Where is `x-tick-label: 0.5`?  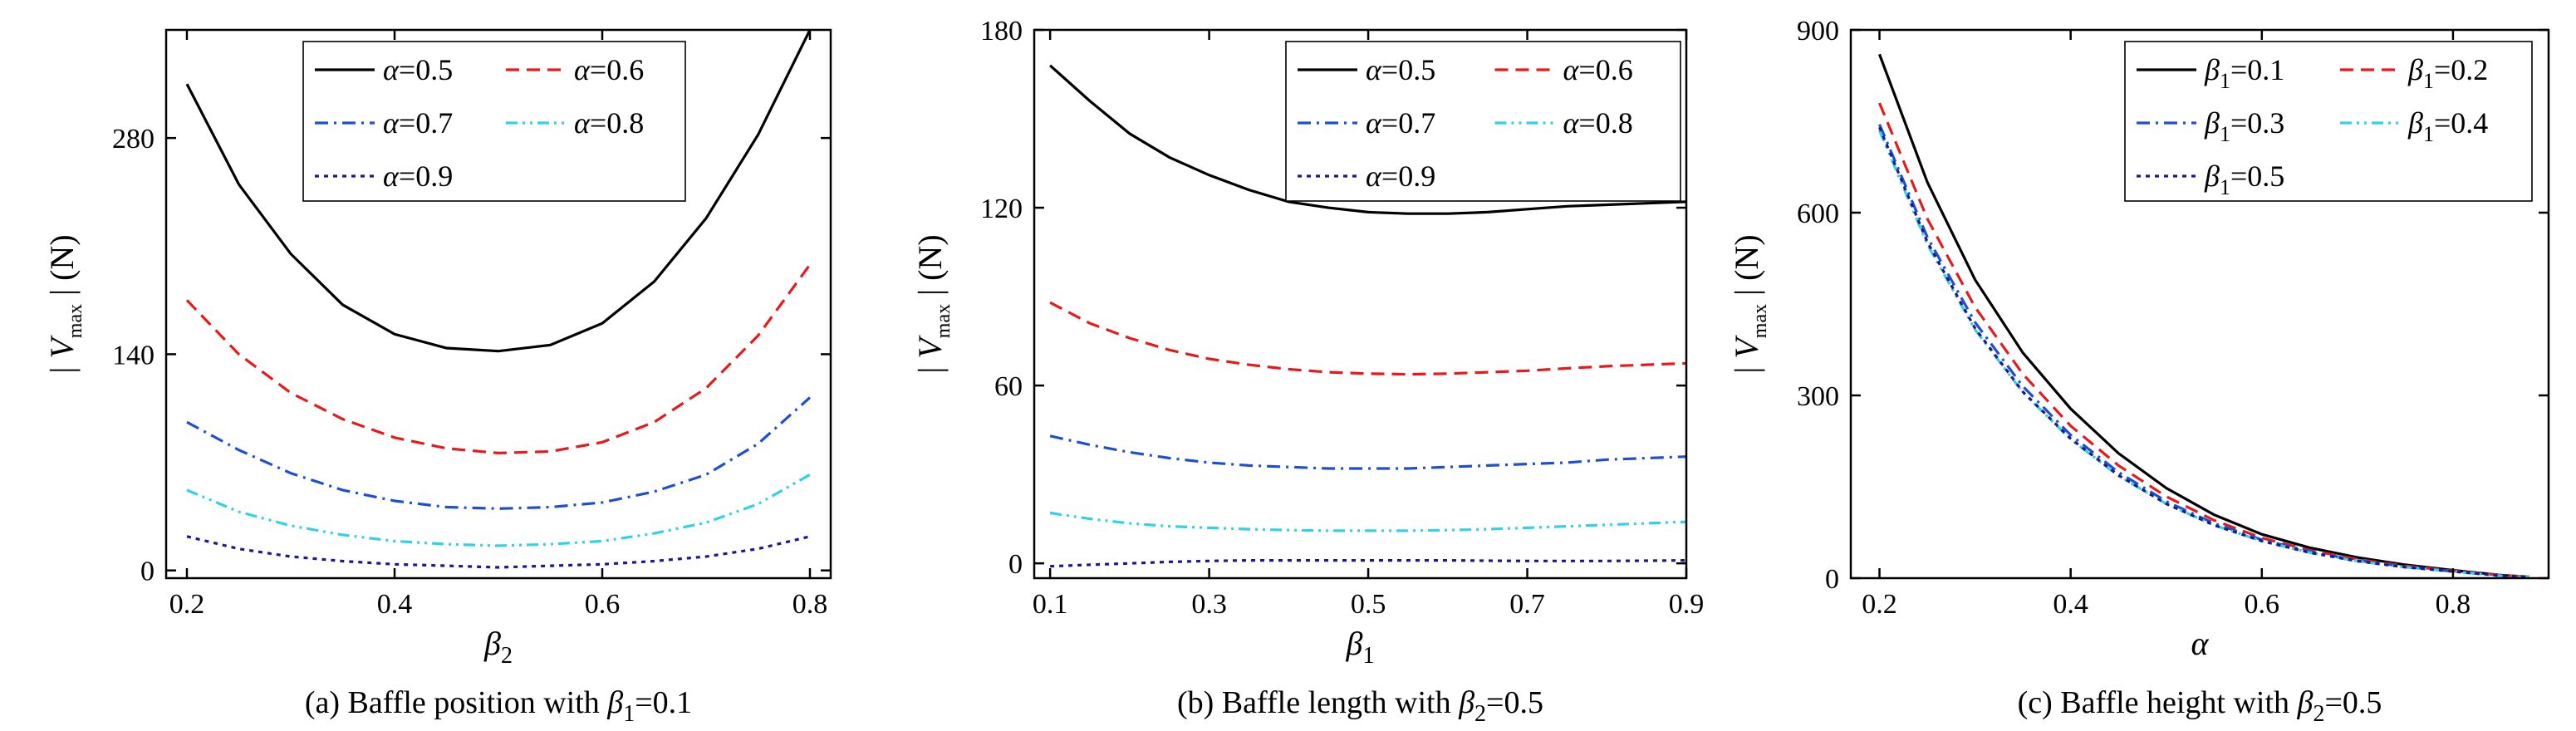
x-tick-label: 0.5 is located at coordinates (1368, 604).